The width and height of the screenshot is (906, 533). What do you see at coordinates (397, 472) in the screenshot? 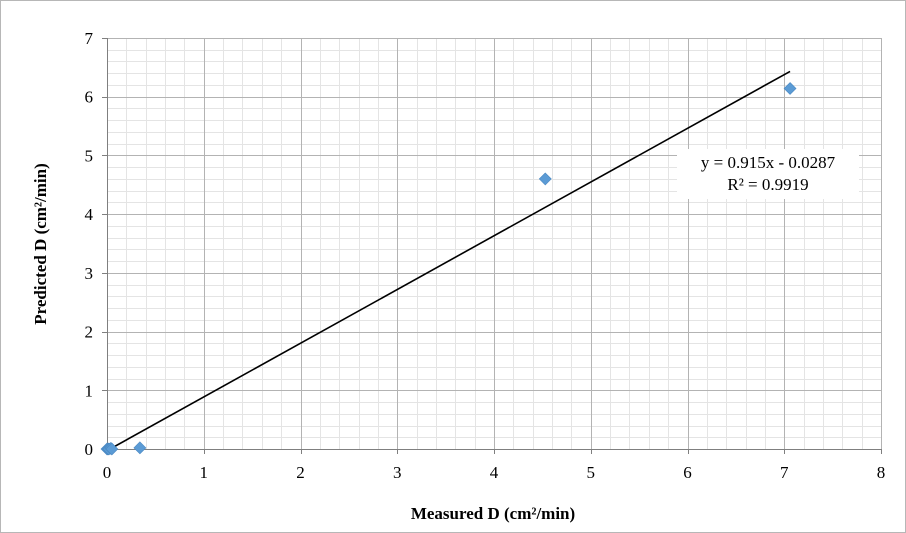
I see `x-tick-label: 3` at bounding box center [397, 472].